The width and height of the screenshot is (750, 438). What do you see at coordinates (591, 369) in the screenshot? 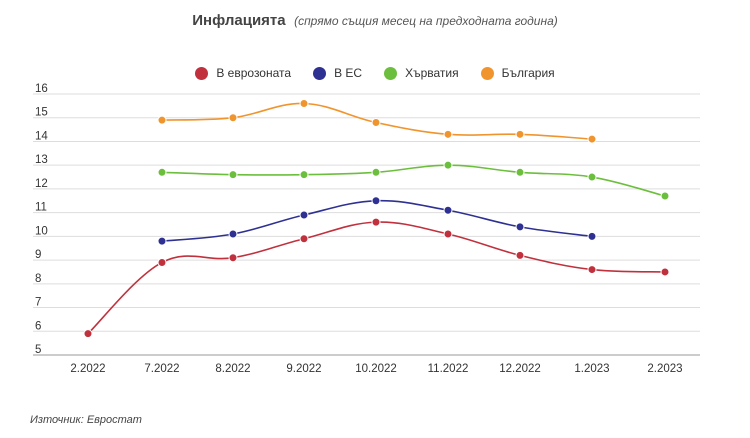
I see `x-tick-label: 1.2023` at bounding box center [591, 369].